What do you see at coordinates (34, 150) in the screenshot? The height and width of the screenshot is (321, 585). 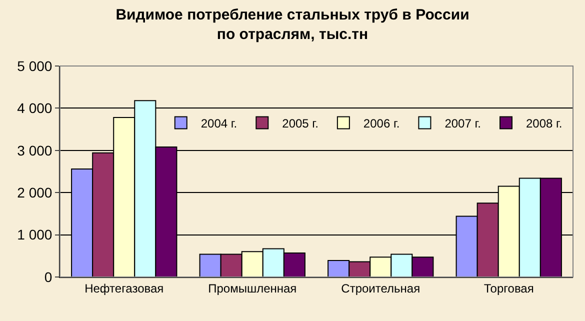 I see `y-tick-label: 3 000` at bounding box center [34, 150].